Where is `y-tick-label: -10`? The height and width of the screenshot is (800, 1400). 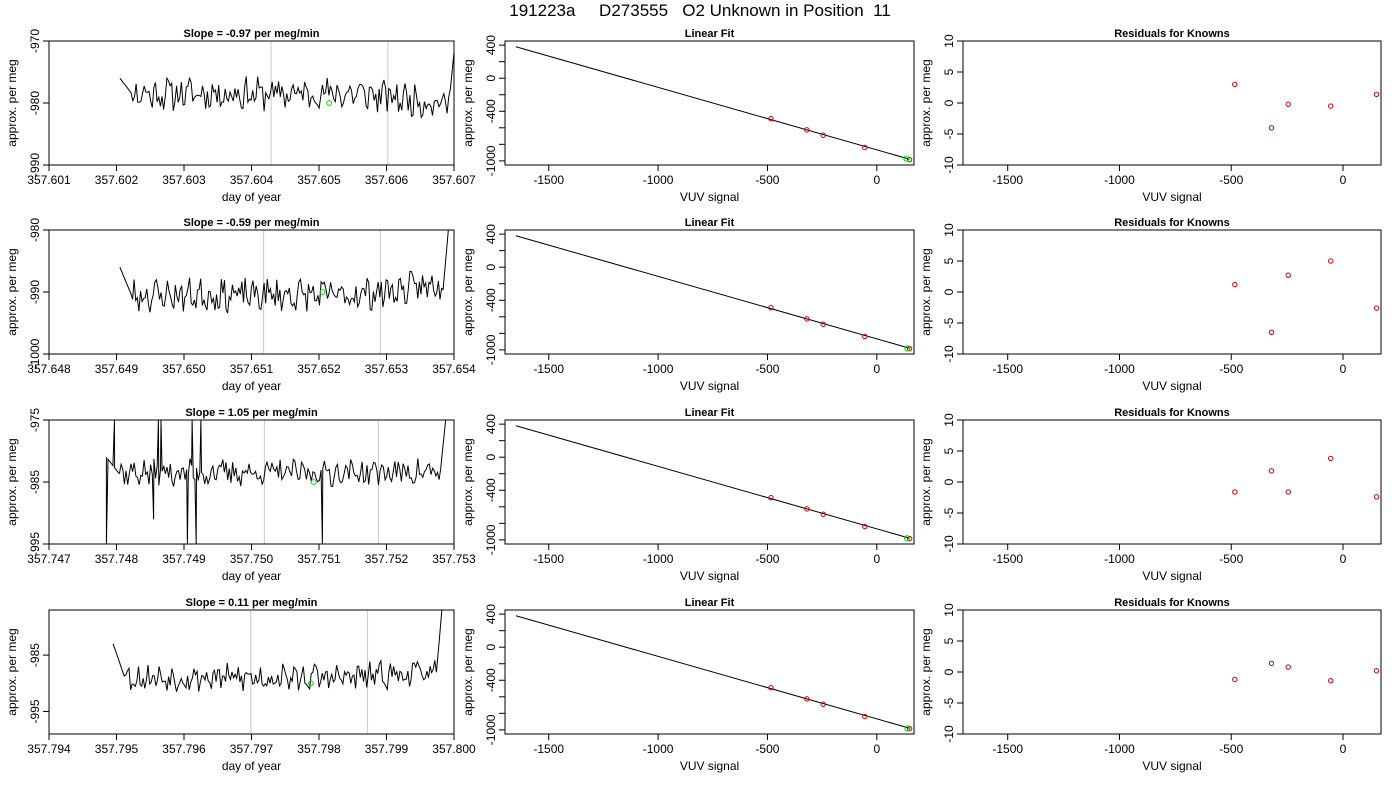 y-tick-label: -10 is located at coordinates (949, 354).